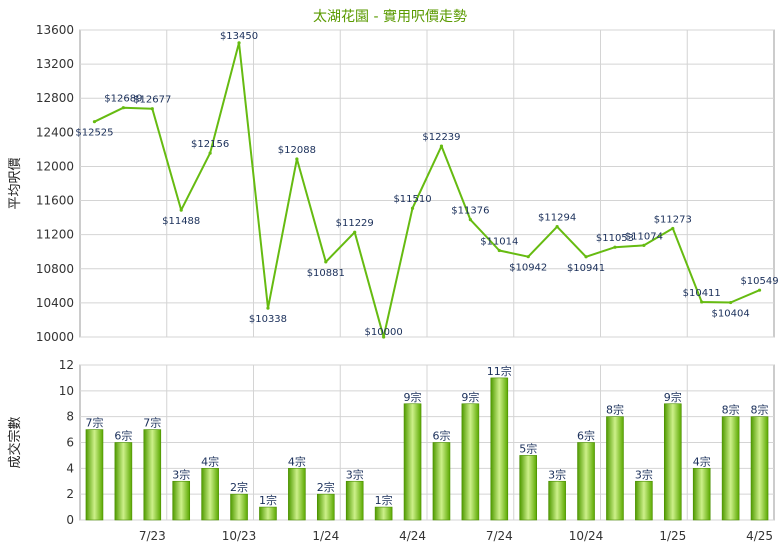  Describe the element at coordinates (55, 64) in the screenshot. I see `y-tick-label: 13200` at that location.